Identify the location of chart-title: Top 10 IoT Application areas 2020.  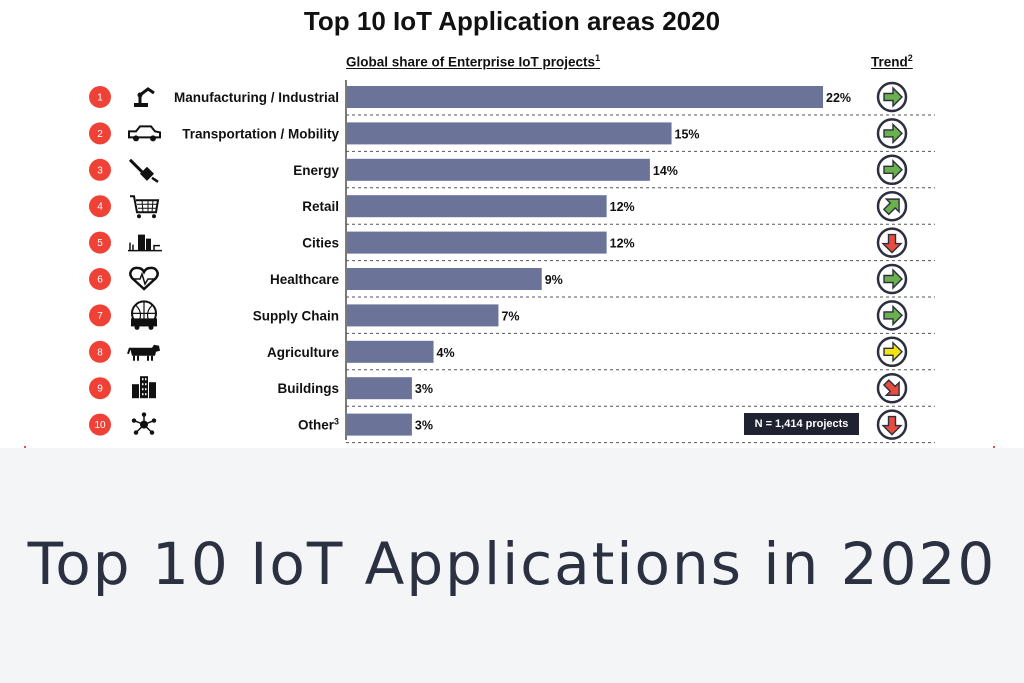
(512, 21).